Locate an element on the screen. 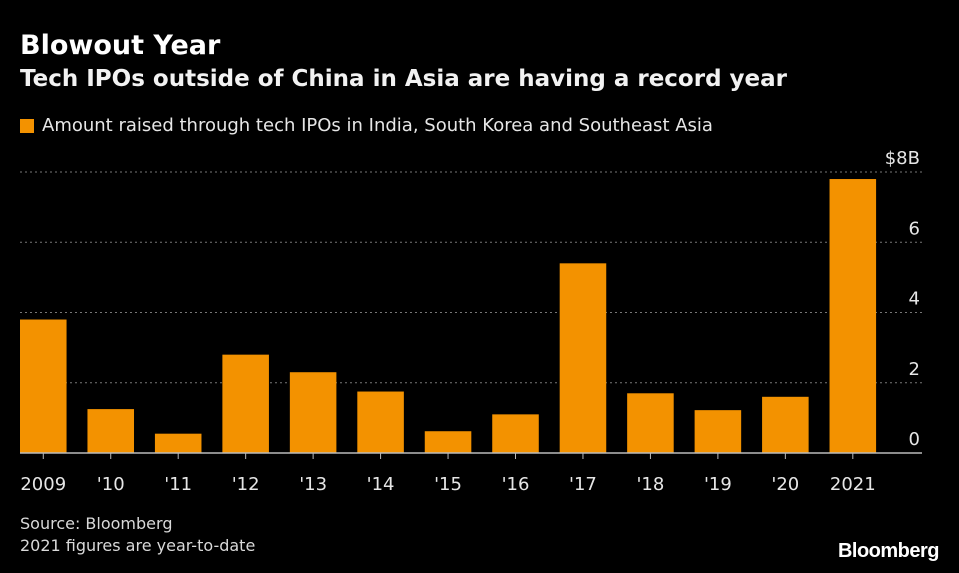 The image size is (959, 573). bar-2009 is located at coordinates (43, 386).